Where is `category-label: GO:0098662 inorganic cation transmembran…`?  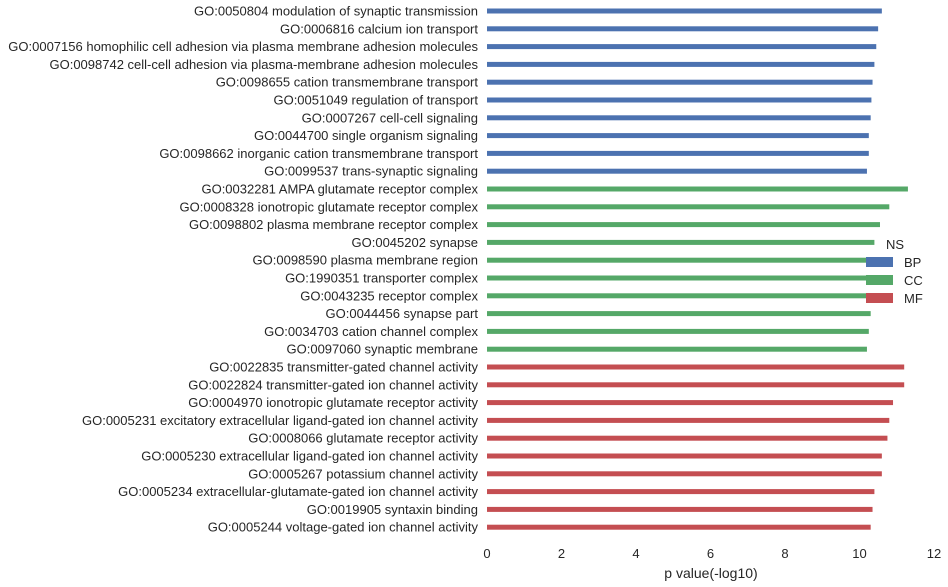 category-label: GO:0098662 inorganic cation transmembran… is located at coordinates (318, 153).